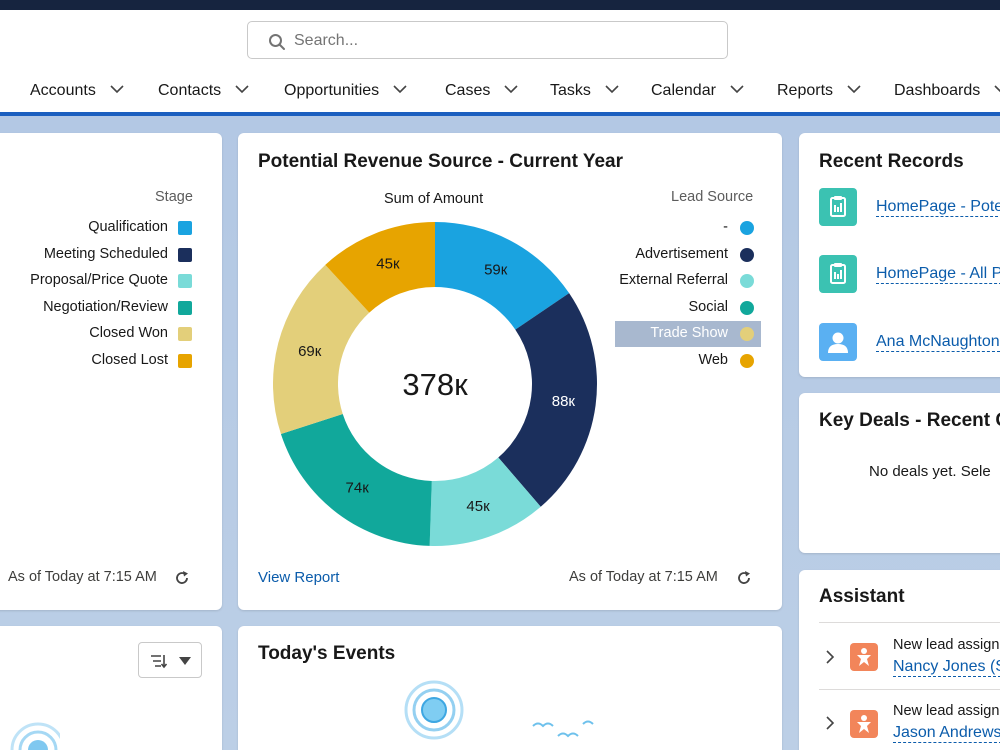 The width and height of the screenshot is (1000, 750). What do you see at coordinates (838, 342) in the screenshot?
I see `contact-icon` at bounding box center [838, 342].